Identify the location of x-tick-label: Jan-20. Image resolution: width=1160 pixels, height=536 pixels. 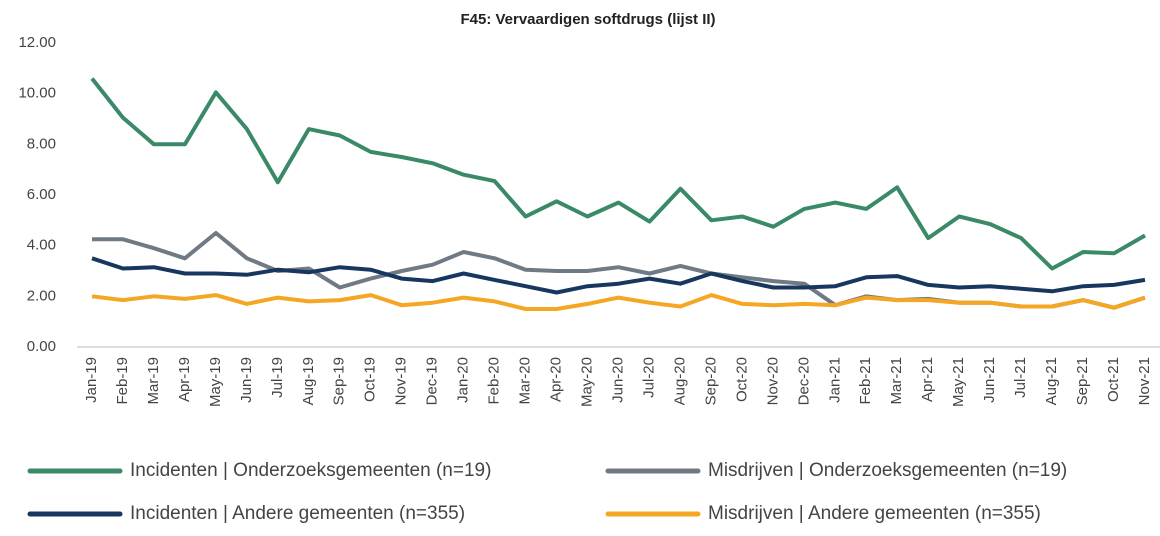
(463, 380).